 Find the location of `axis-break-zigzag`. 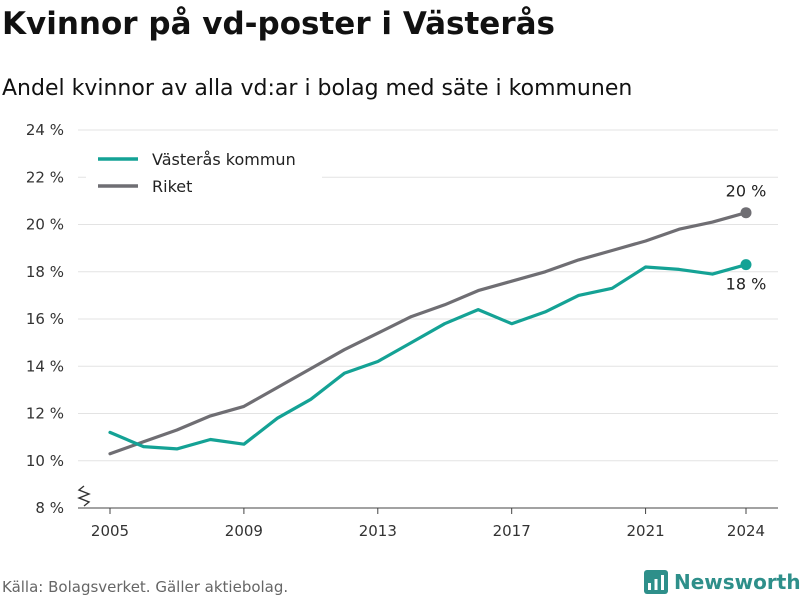

axis-break-zigzag is located at coordinates (84, 496).